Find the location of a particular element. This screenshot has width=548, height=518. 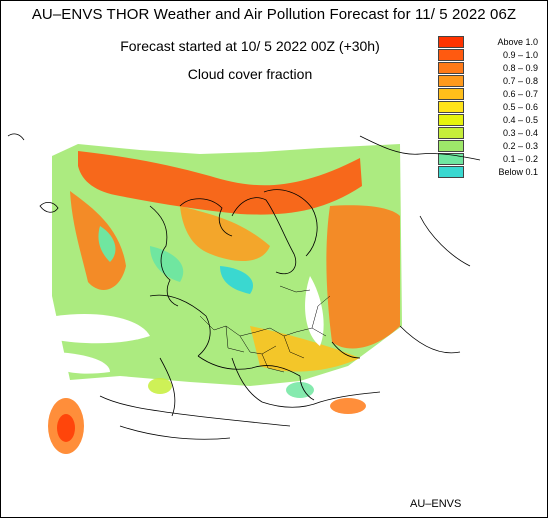

legend-row: 0.3 – 0.4 is located at coordinates (488, 134).